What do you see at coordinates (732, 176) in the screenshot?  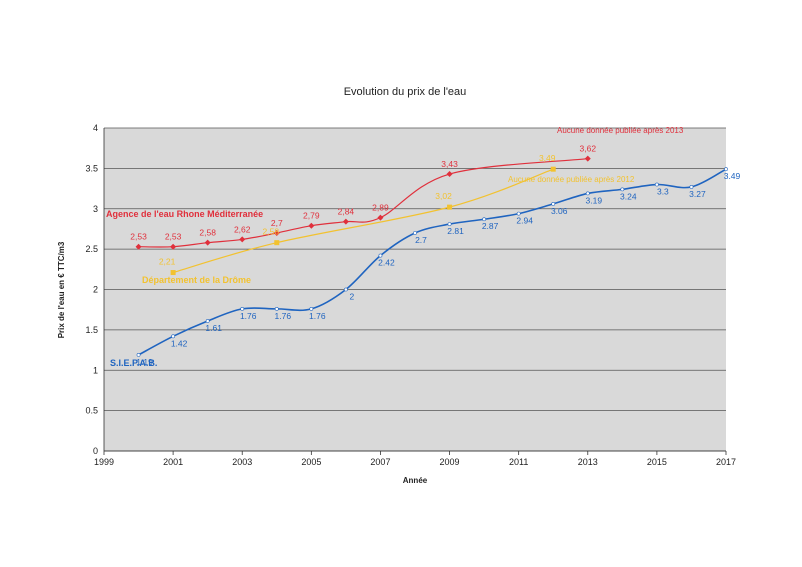 I see `data-label: 3.49` at bounding box center [732, 176].